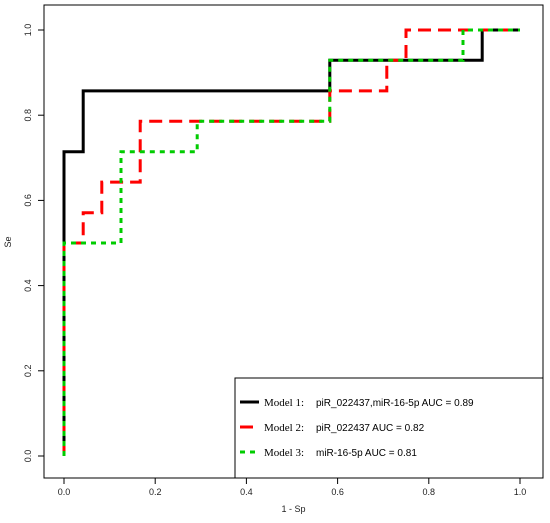 The image size is (550, 523). Describe the element at coordinates (520, 492) in the screenshot. I see `x-tick-label: 1.0` at that location.